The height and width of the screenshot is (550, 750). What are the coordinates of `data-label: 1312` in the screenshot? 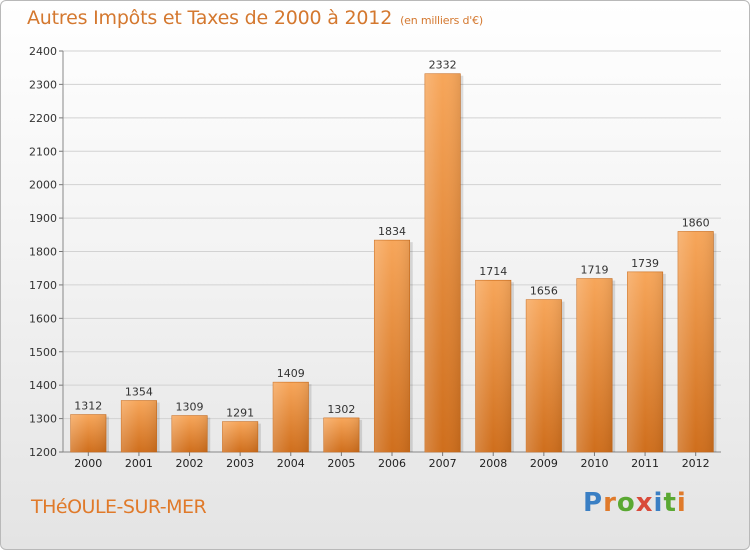 It's located at (88, 406).